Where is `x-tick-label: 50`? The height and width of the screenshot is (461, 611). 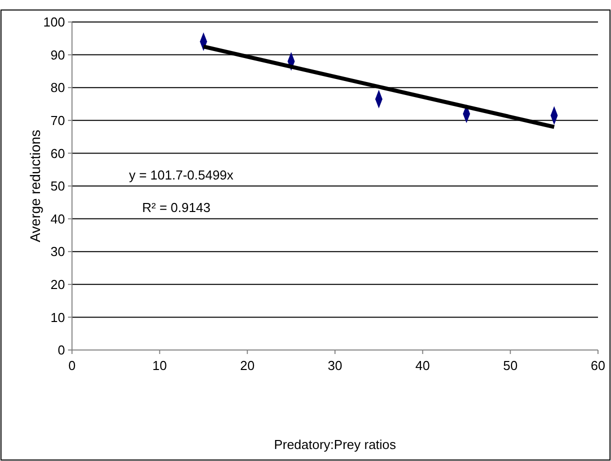 x-tick-label: 50 is located at coordinates (510, 365).